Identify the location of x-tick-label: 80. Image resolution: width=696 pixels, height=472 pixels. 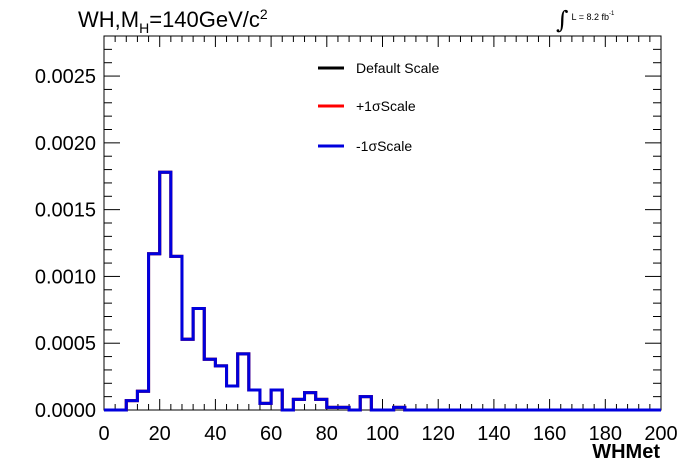
(327, 434).